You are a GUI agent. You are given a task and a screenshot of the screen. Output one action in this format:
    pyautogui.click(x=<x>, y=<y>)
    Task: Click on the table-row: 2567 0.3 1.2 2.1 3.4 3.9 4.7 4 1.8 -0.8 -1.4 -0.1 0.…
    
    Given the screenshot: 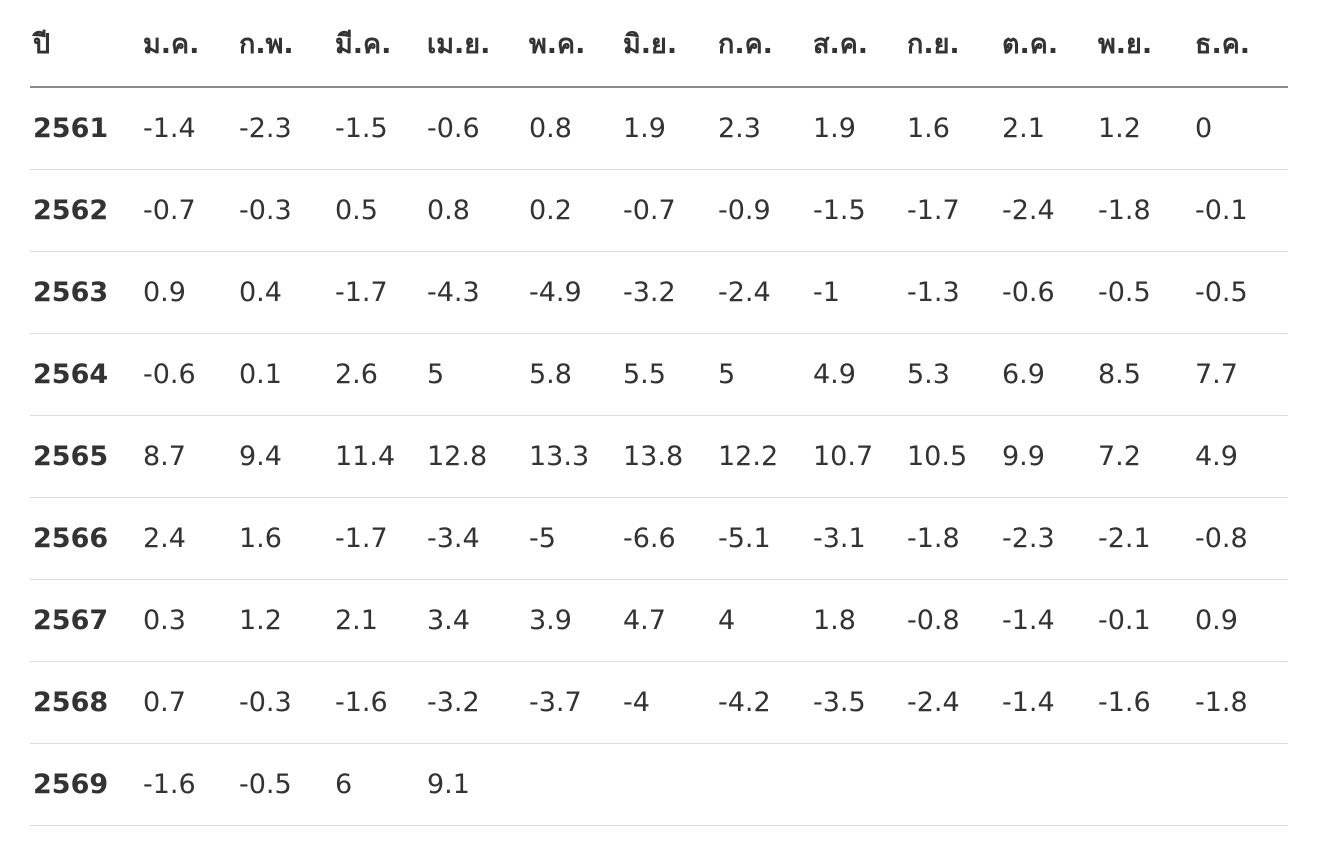 What is the action you would take?
    pyautogui.click(x=659, y=620)
    